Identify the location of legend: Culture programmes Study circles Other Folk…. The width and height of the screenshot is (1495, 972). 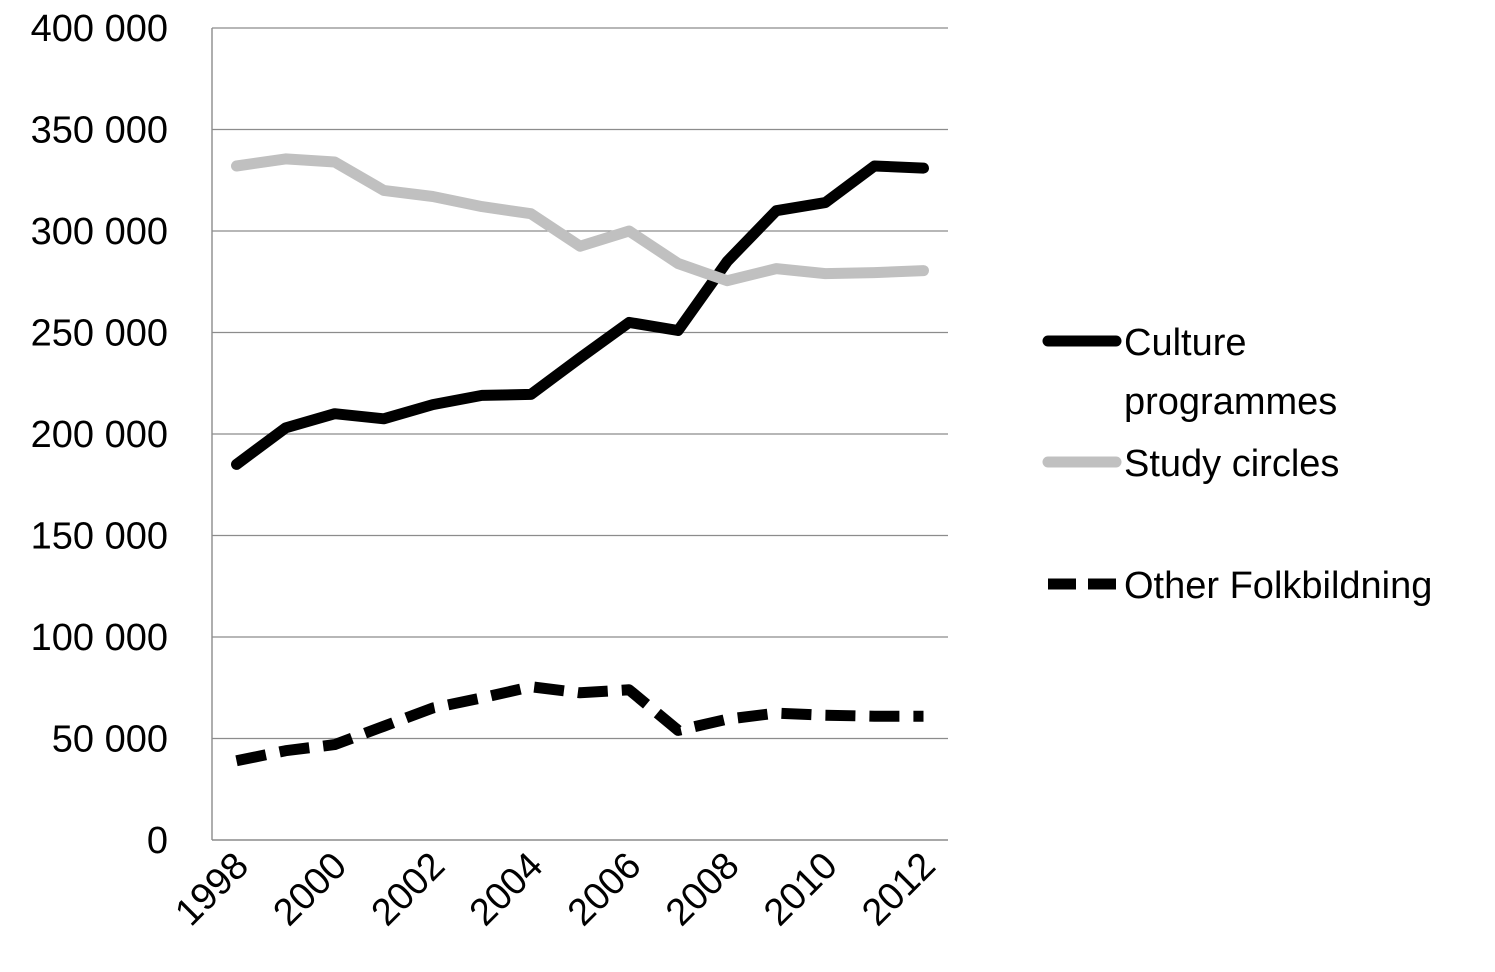
(1237, 464).